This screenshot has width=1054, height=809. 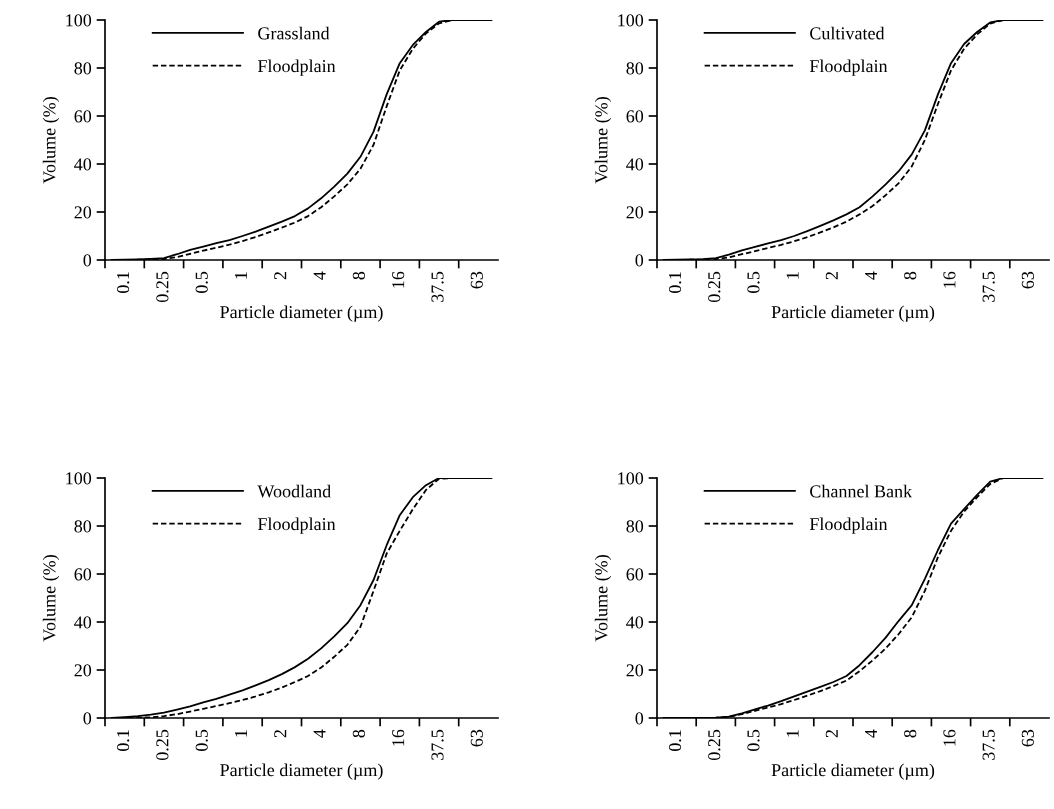 I want to click on legend-label: Grassland, so click(x=294, y=33).